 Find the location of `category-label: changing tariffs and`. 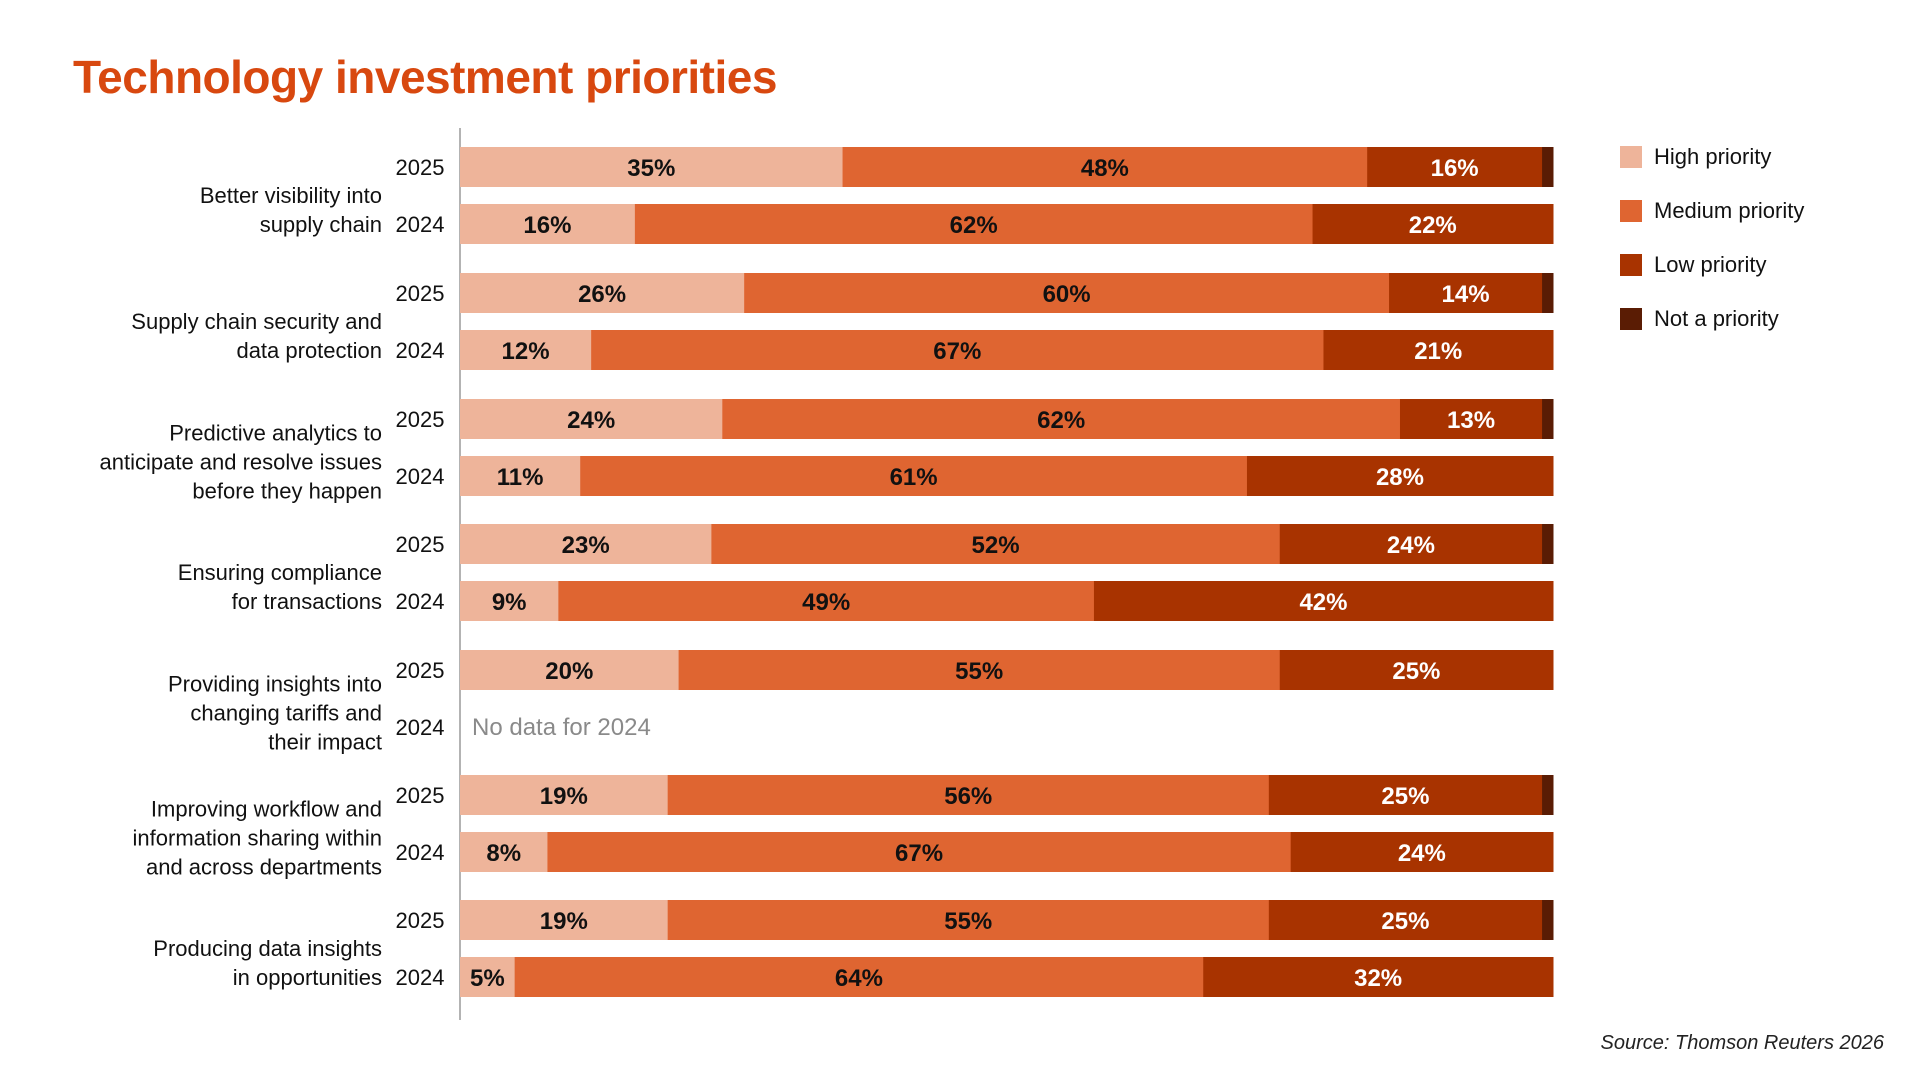

category-label: changing tariffs and is located at coordinates (286, 713).